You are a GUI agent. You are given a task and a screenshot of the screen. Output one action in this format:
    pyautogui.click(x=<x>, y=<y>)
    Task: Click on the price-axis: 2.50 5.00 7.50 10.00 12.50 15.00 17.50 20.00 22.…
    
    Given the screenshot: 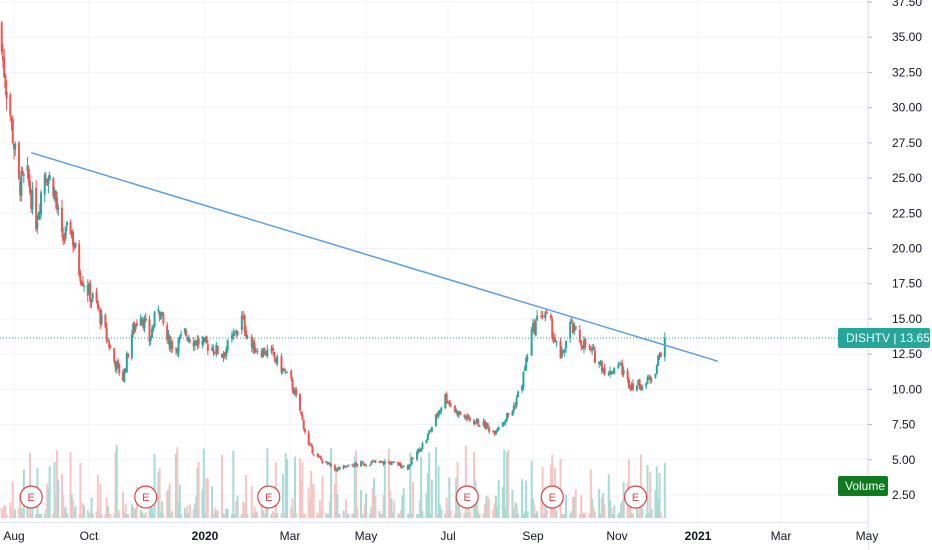 What is the action you would take?
    pyautogui.click(x=895, y=275)
    